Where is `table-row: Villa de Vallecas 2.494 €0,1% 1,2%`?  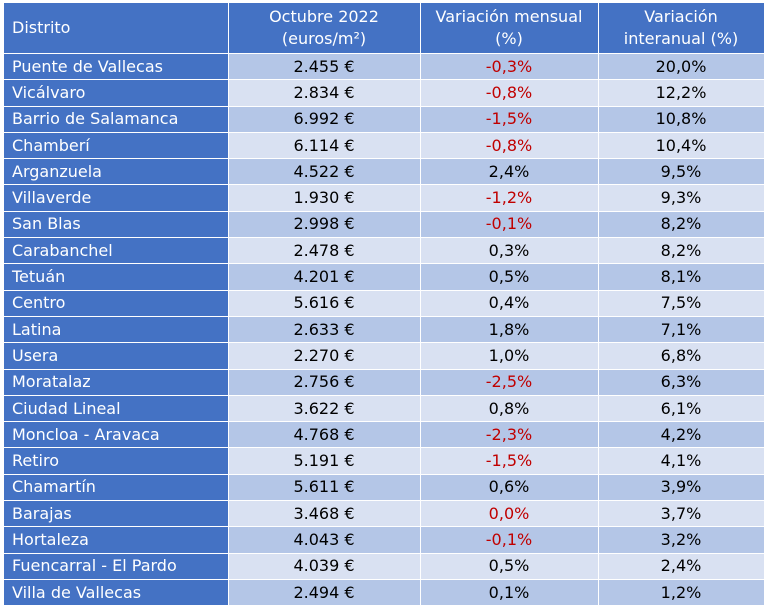 table-row: Villa de Vallecas 2.494 €0,1% 1,2% is located at coordinates (384, 592).